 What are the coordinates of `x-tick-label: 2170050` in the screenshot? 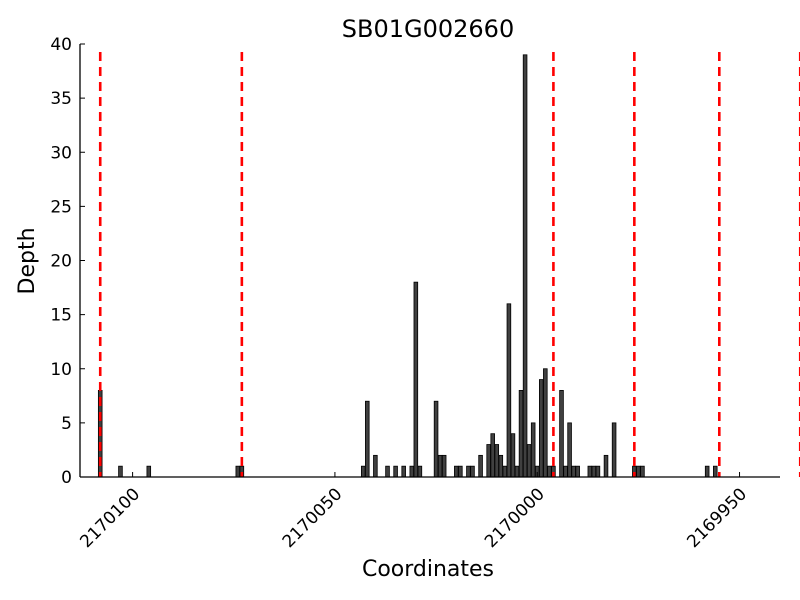 It's located at (313, 518).